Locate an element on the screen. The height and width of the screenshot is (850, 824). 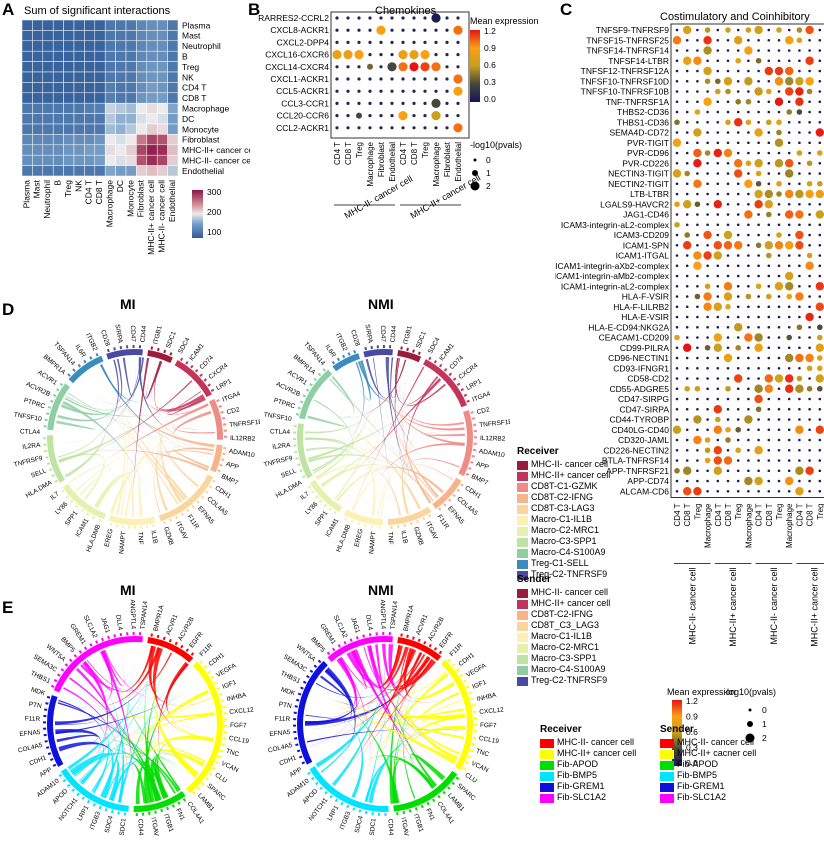
legend-label: MHC-II+ cancer cell is located at coordinates (571, 603).